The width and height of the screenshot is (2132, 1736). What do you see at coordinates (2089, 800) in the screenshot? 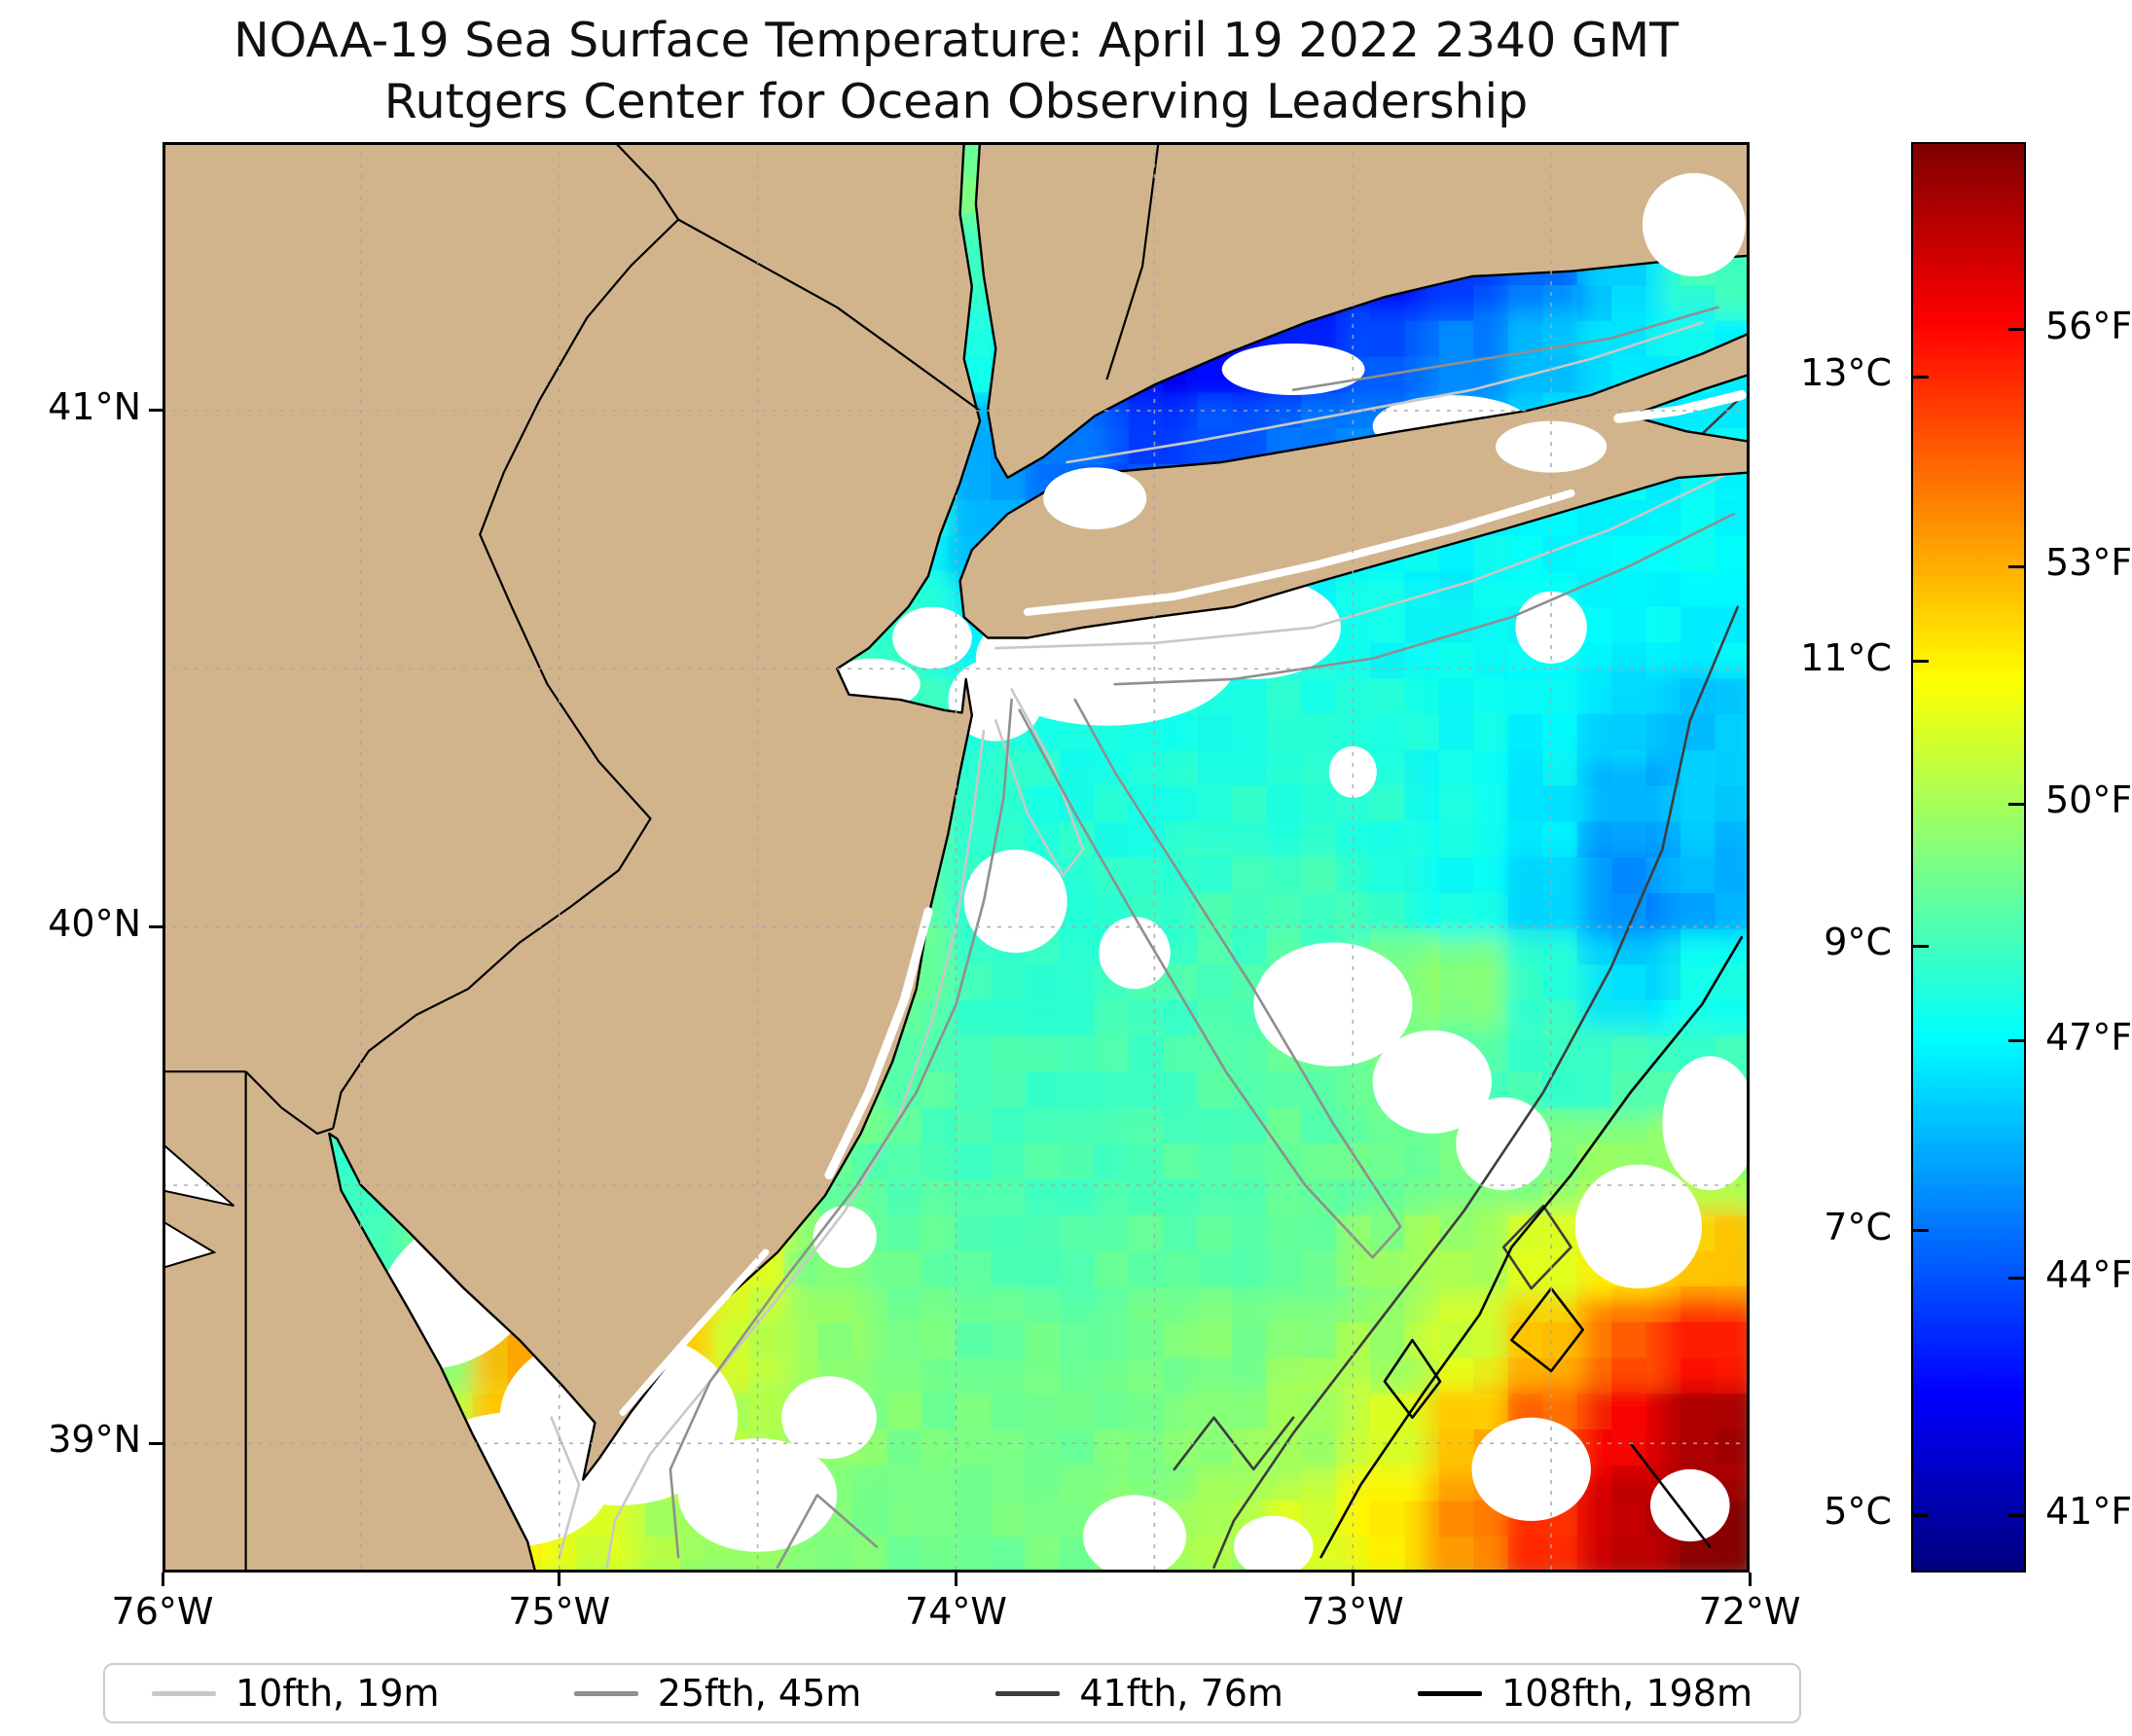
I see `colorbar-label-f: 50°F` at bounding box center [2089, 800].